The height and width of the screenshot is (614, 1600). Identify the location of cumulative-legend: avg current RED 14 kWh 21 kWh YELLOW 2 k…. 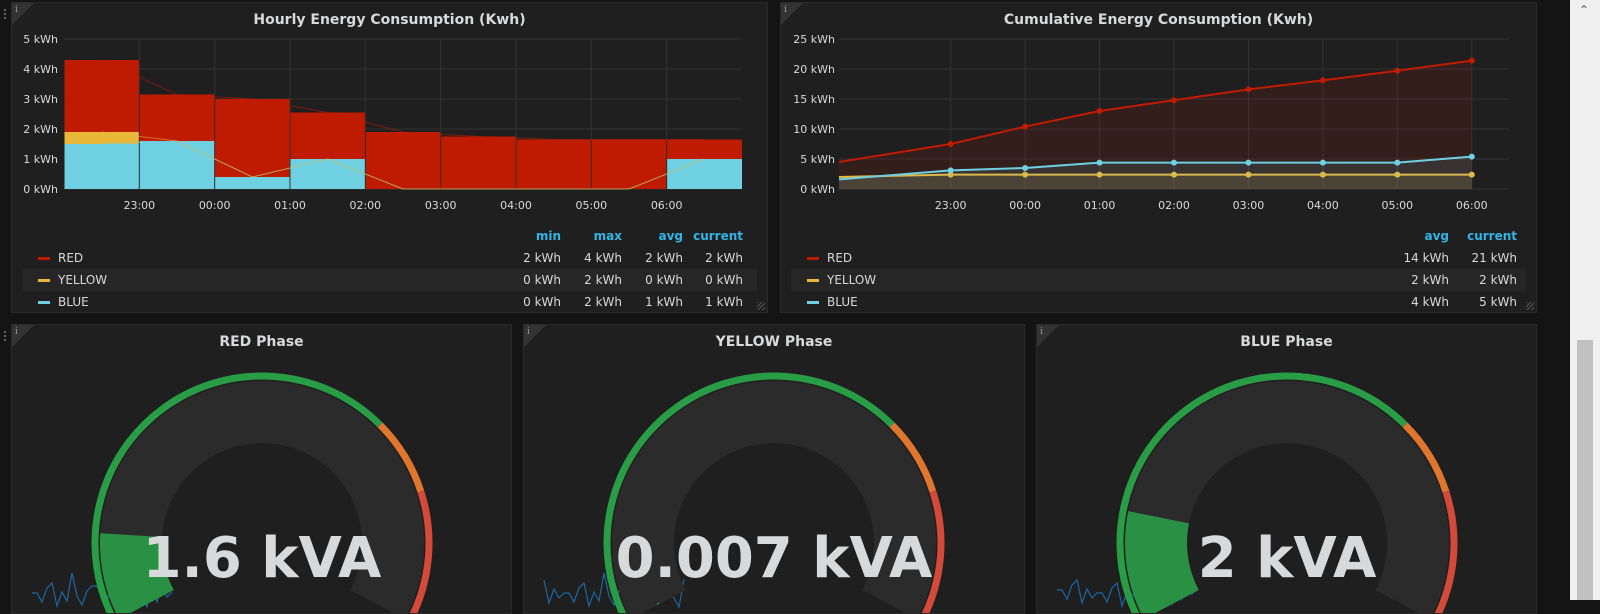
(1158, 268).